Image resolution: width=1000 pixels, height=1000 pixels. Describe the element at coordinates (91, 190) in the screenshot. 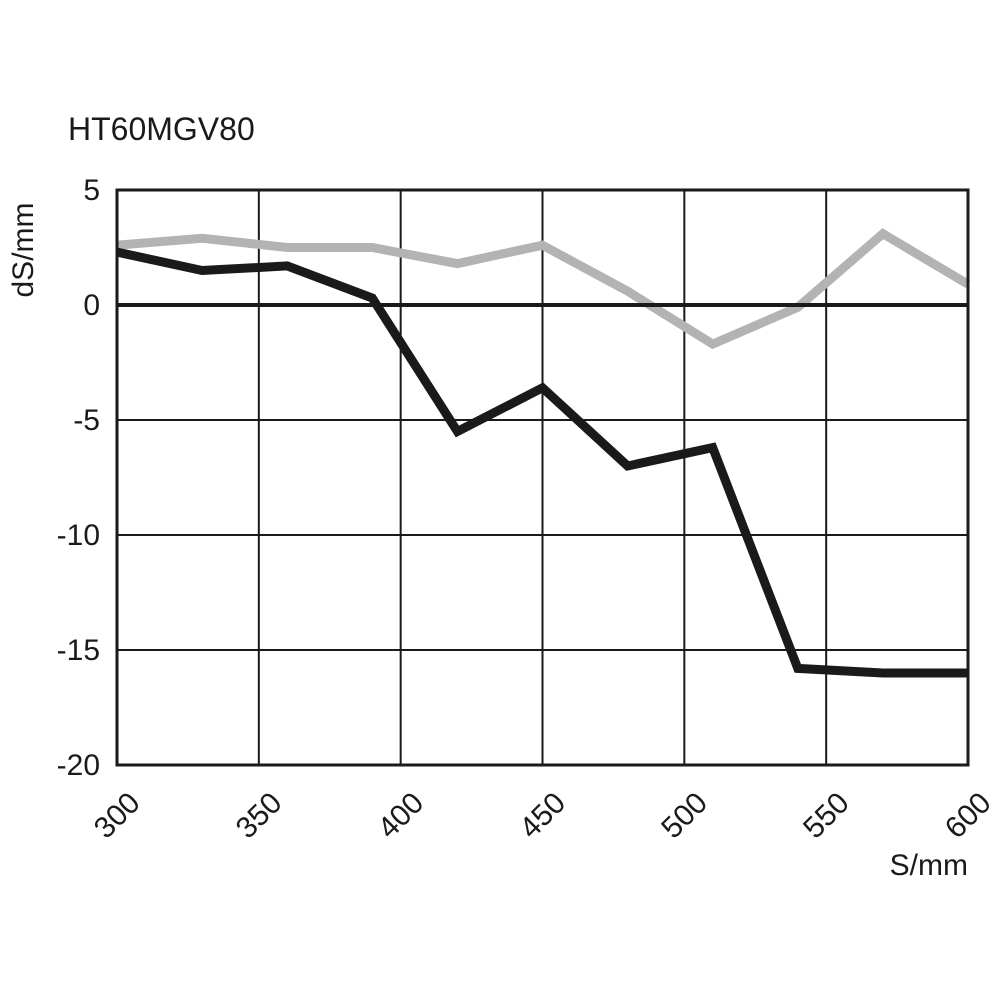

I see `y-tick-label-0: 5` at that location.